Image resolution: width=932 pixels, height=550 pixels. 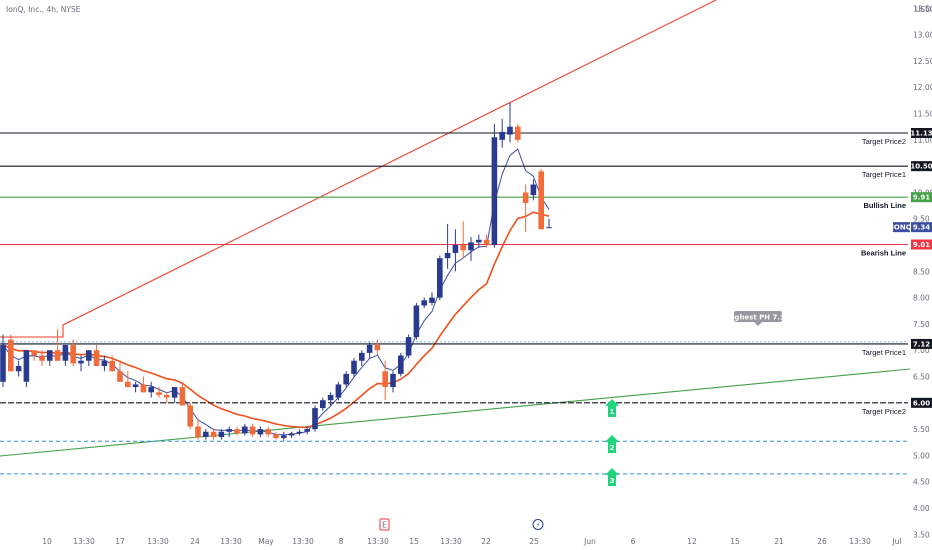 What do you see at coordinates (921, 482) in the screenshot?
I see `y-tick-label: 4.50` at bounding box center [921, 482].